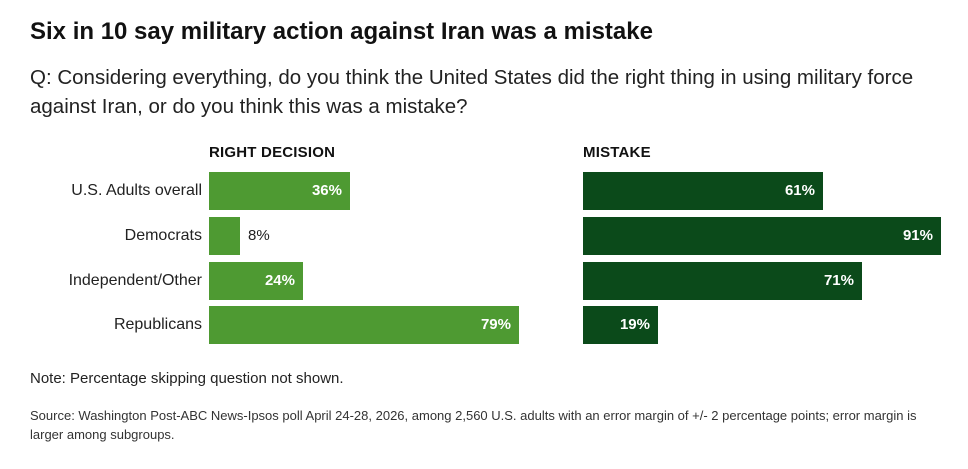 The height and width of the screenshot is (469, 968). What do you see at coordinates (157, 324) in the screenshot?
I see `category-label: Republicans` at bounding box center [157, 324].